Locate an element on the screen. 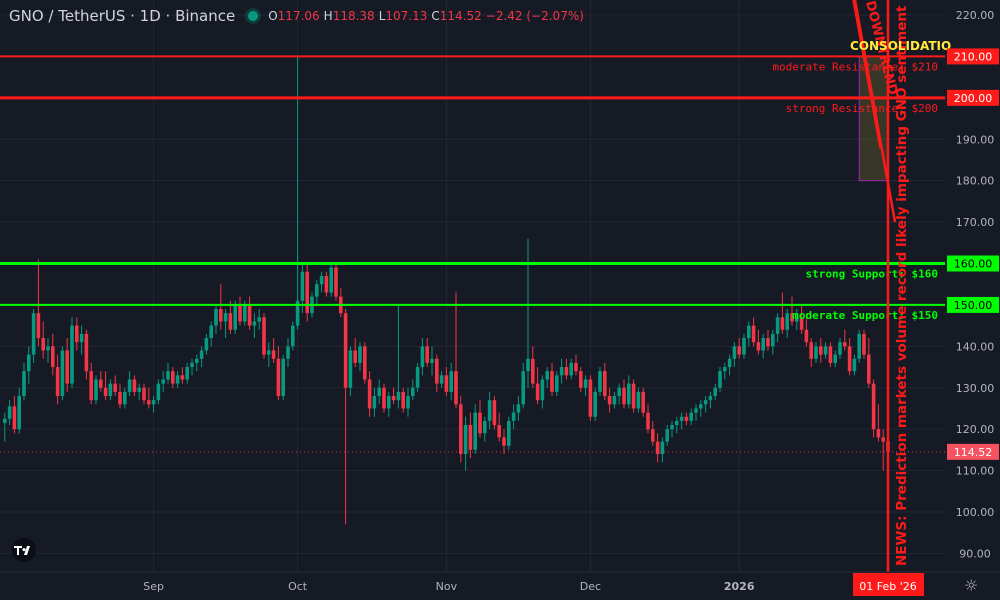  news-date-badge is located at coordinates (888, 584).